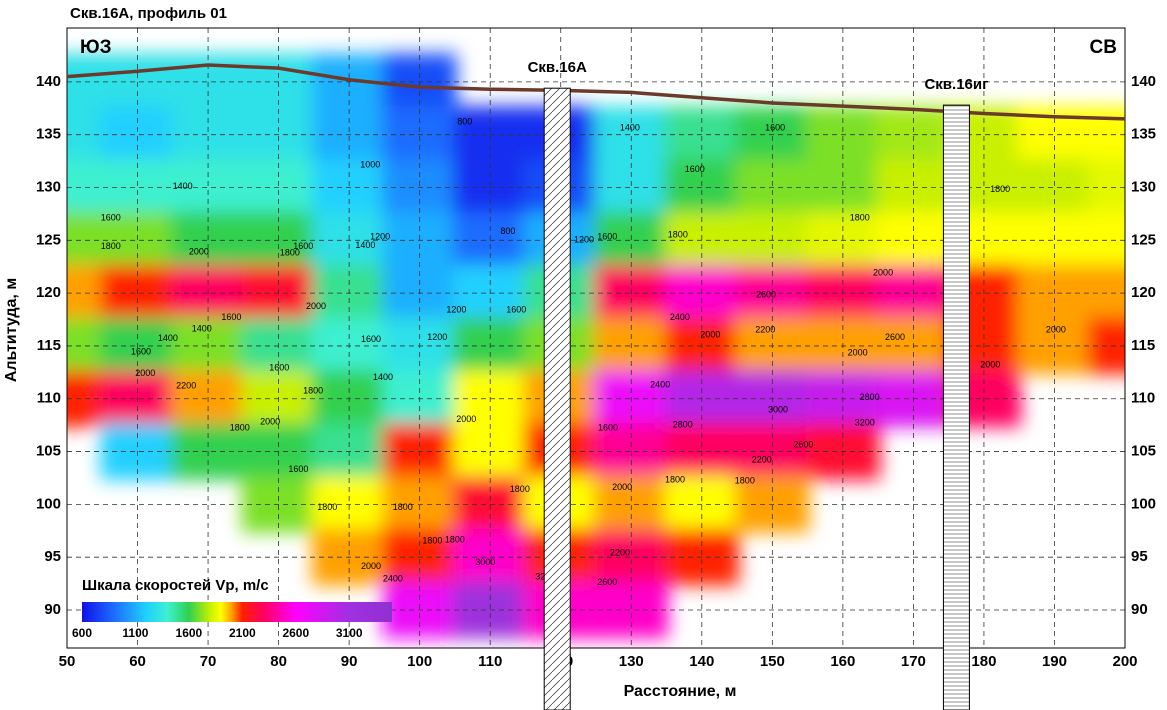 This screenshot has width=1167, height=710. I want to click on x-tick-label: 100, so click(419, 661).